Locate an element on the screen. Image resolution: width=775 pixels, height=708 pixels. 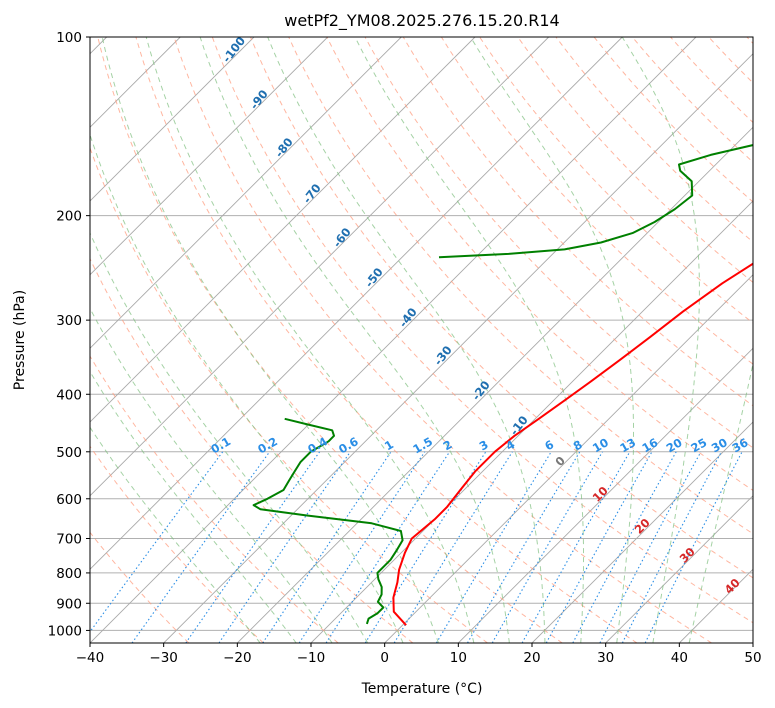
x-tick-label: 40 is located at coordinates (679, 658).